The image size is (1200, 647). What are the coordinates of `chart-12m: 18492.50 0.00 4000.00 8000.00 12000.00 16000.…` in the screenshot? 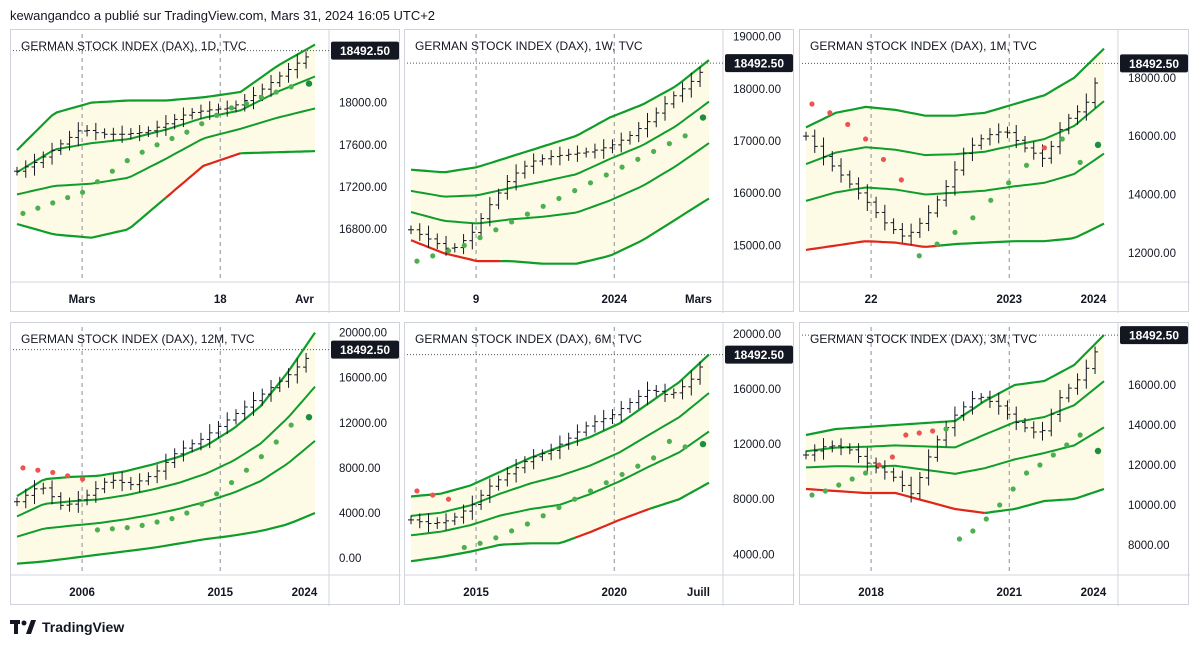 It's located at (206, 464).